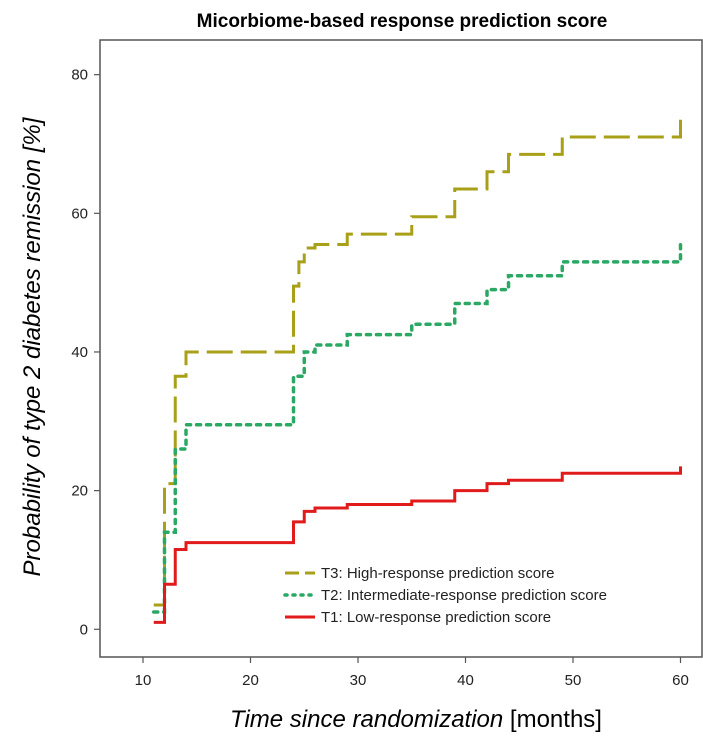  I want to click on x-axis-label-name: Time since randomization, so click(366, 719).